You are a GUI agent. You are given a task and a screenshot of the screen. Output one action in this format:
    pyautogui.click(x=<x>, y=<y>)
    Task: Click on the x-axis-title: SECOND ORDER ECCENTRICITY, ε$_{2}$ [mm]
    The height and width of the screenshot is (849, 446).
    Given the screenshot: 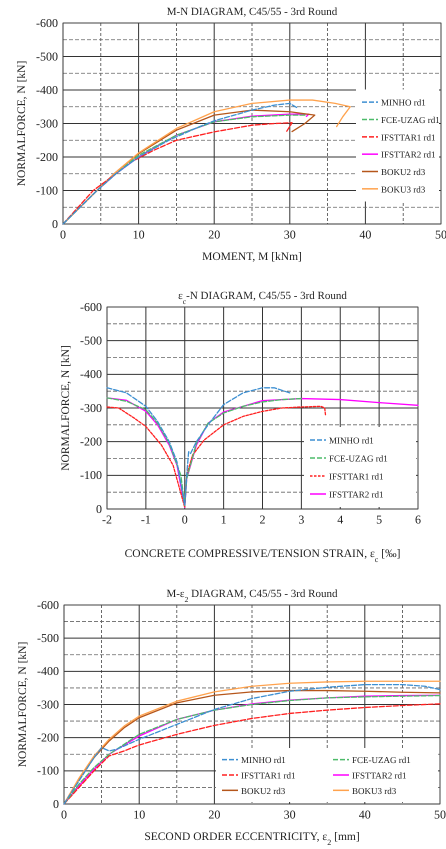 What is the action you would take?
    pyautogui.click(x=252, y=838)
    